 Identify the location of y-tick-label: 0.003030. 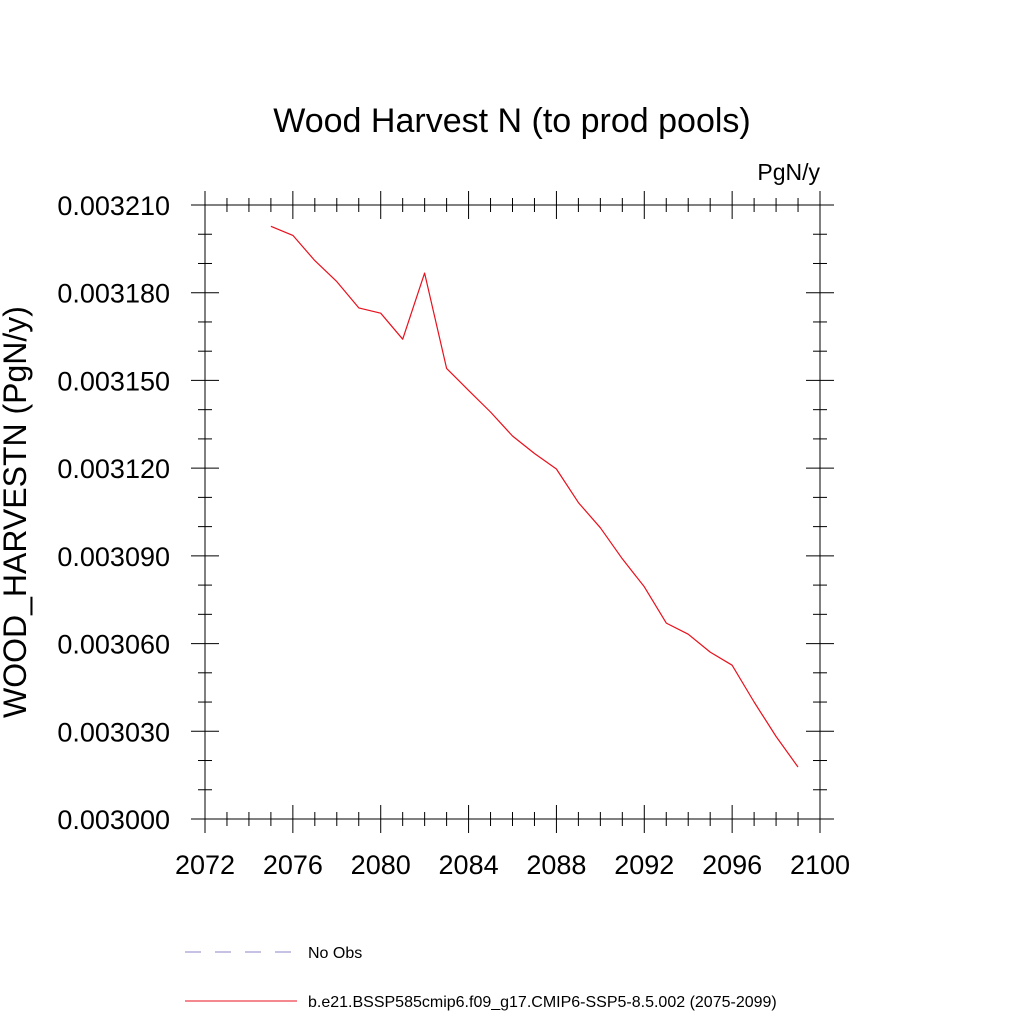
(113, 732).